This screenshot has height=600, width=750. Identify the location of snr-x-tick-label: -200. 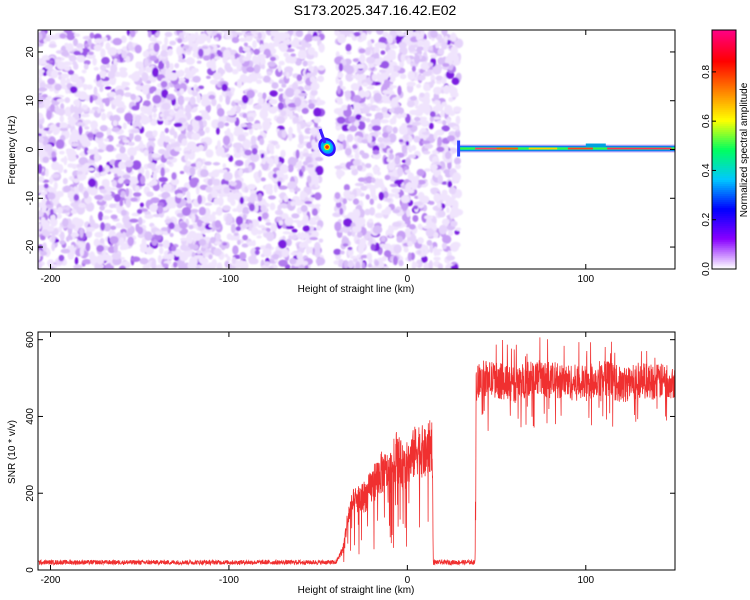
(50, 580).